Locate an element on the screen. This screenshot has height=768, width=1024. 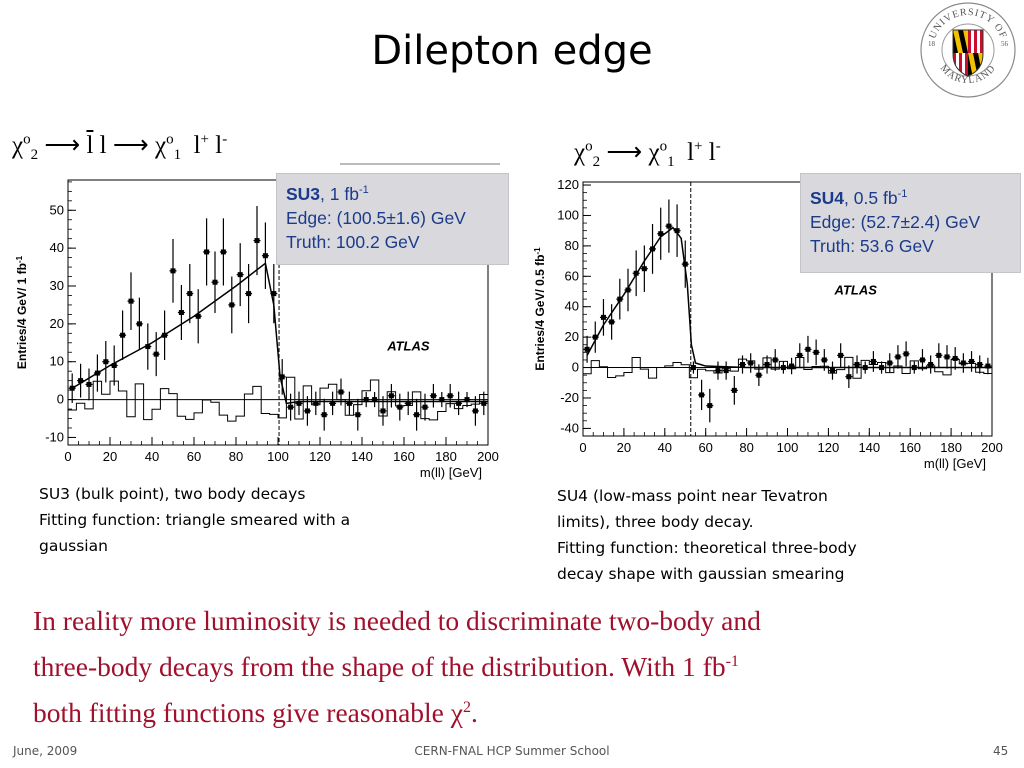
y-tick-label: 30 is located at coordinates (57, 285).